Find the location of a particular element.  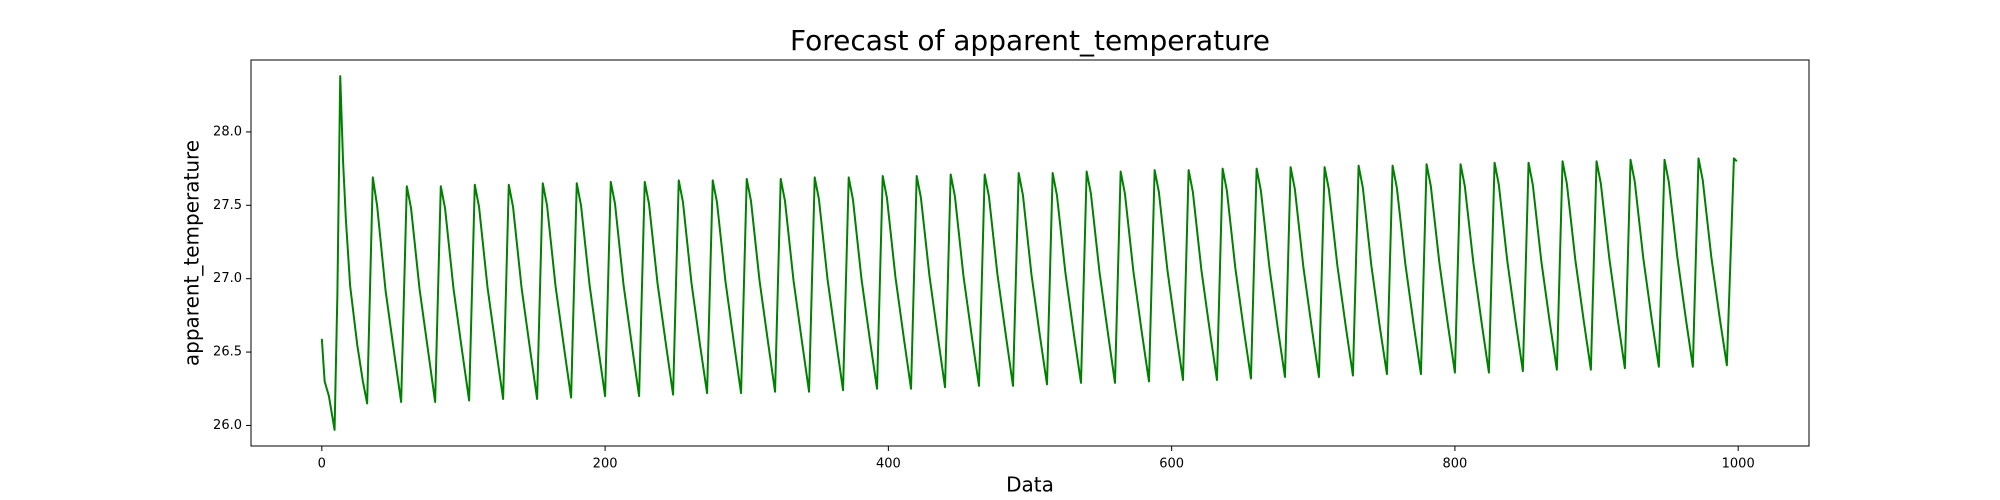

y-tick-label: 26.5 is located at coordinates (227, 352).